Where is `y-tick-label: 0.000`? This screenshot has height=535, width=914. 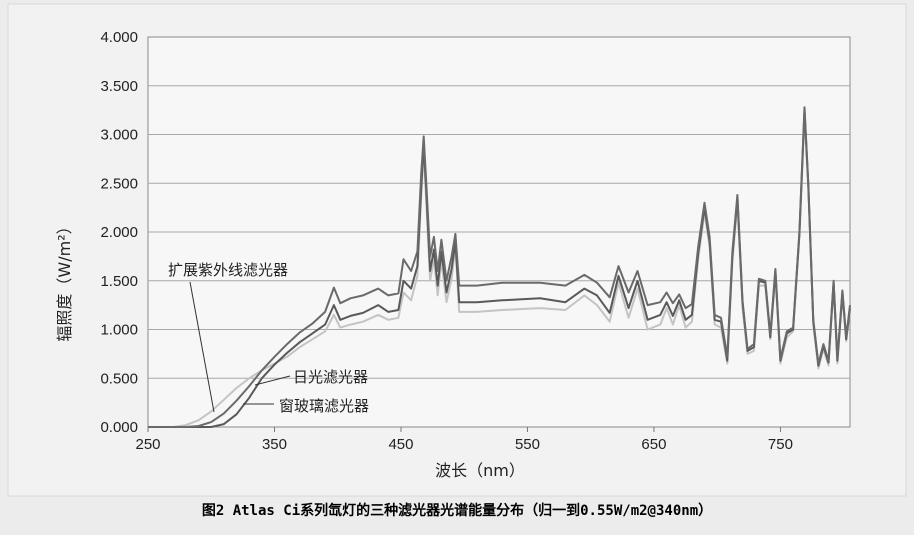
y-tick-label: 0.000 is located at coordinates (119, 427).